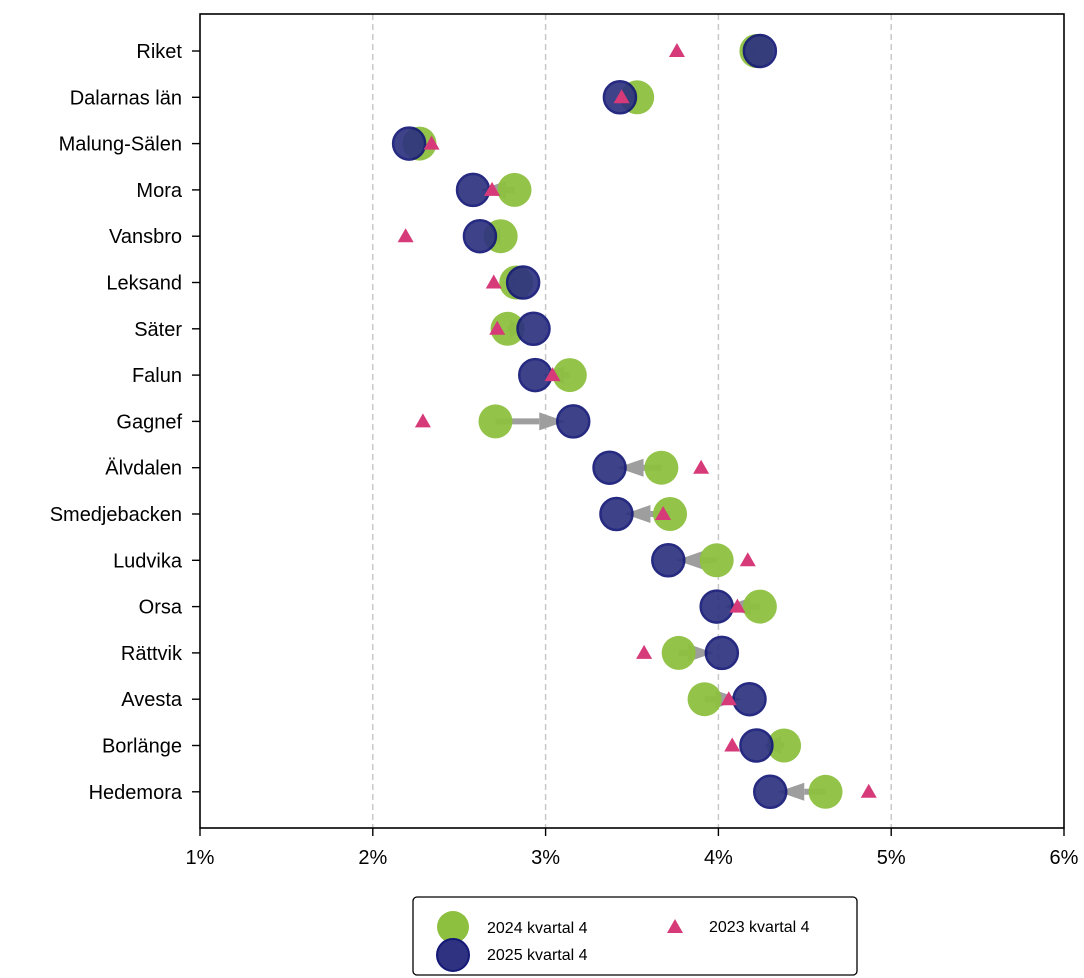 The width and height of the screenshot is (1084, 978). What do you see at coordinates (453, 927) in the screenshot?
I see `legend-marker-2024` at bounding box center [453, 927].